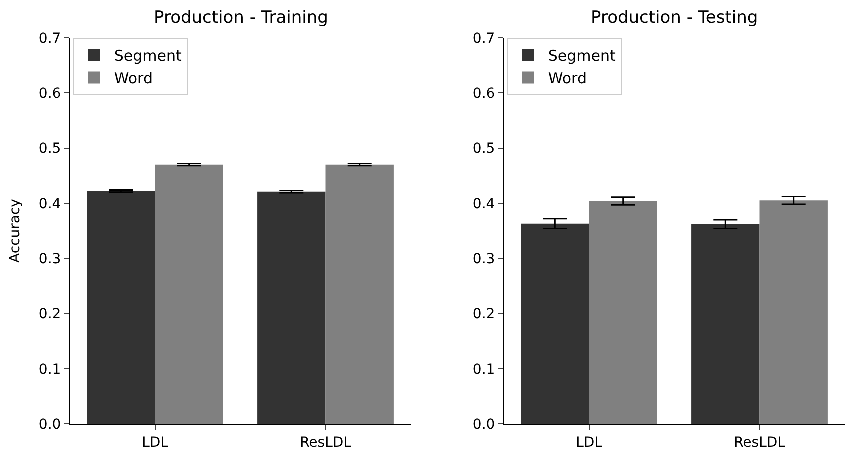 The width and height of the screenshot is (855, 461). I want to click on chart-title: Production - Training, so click(241, 18).